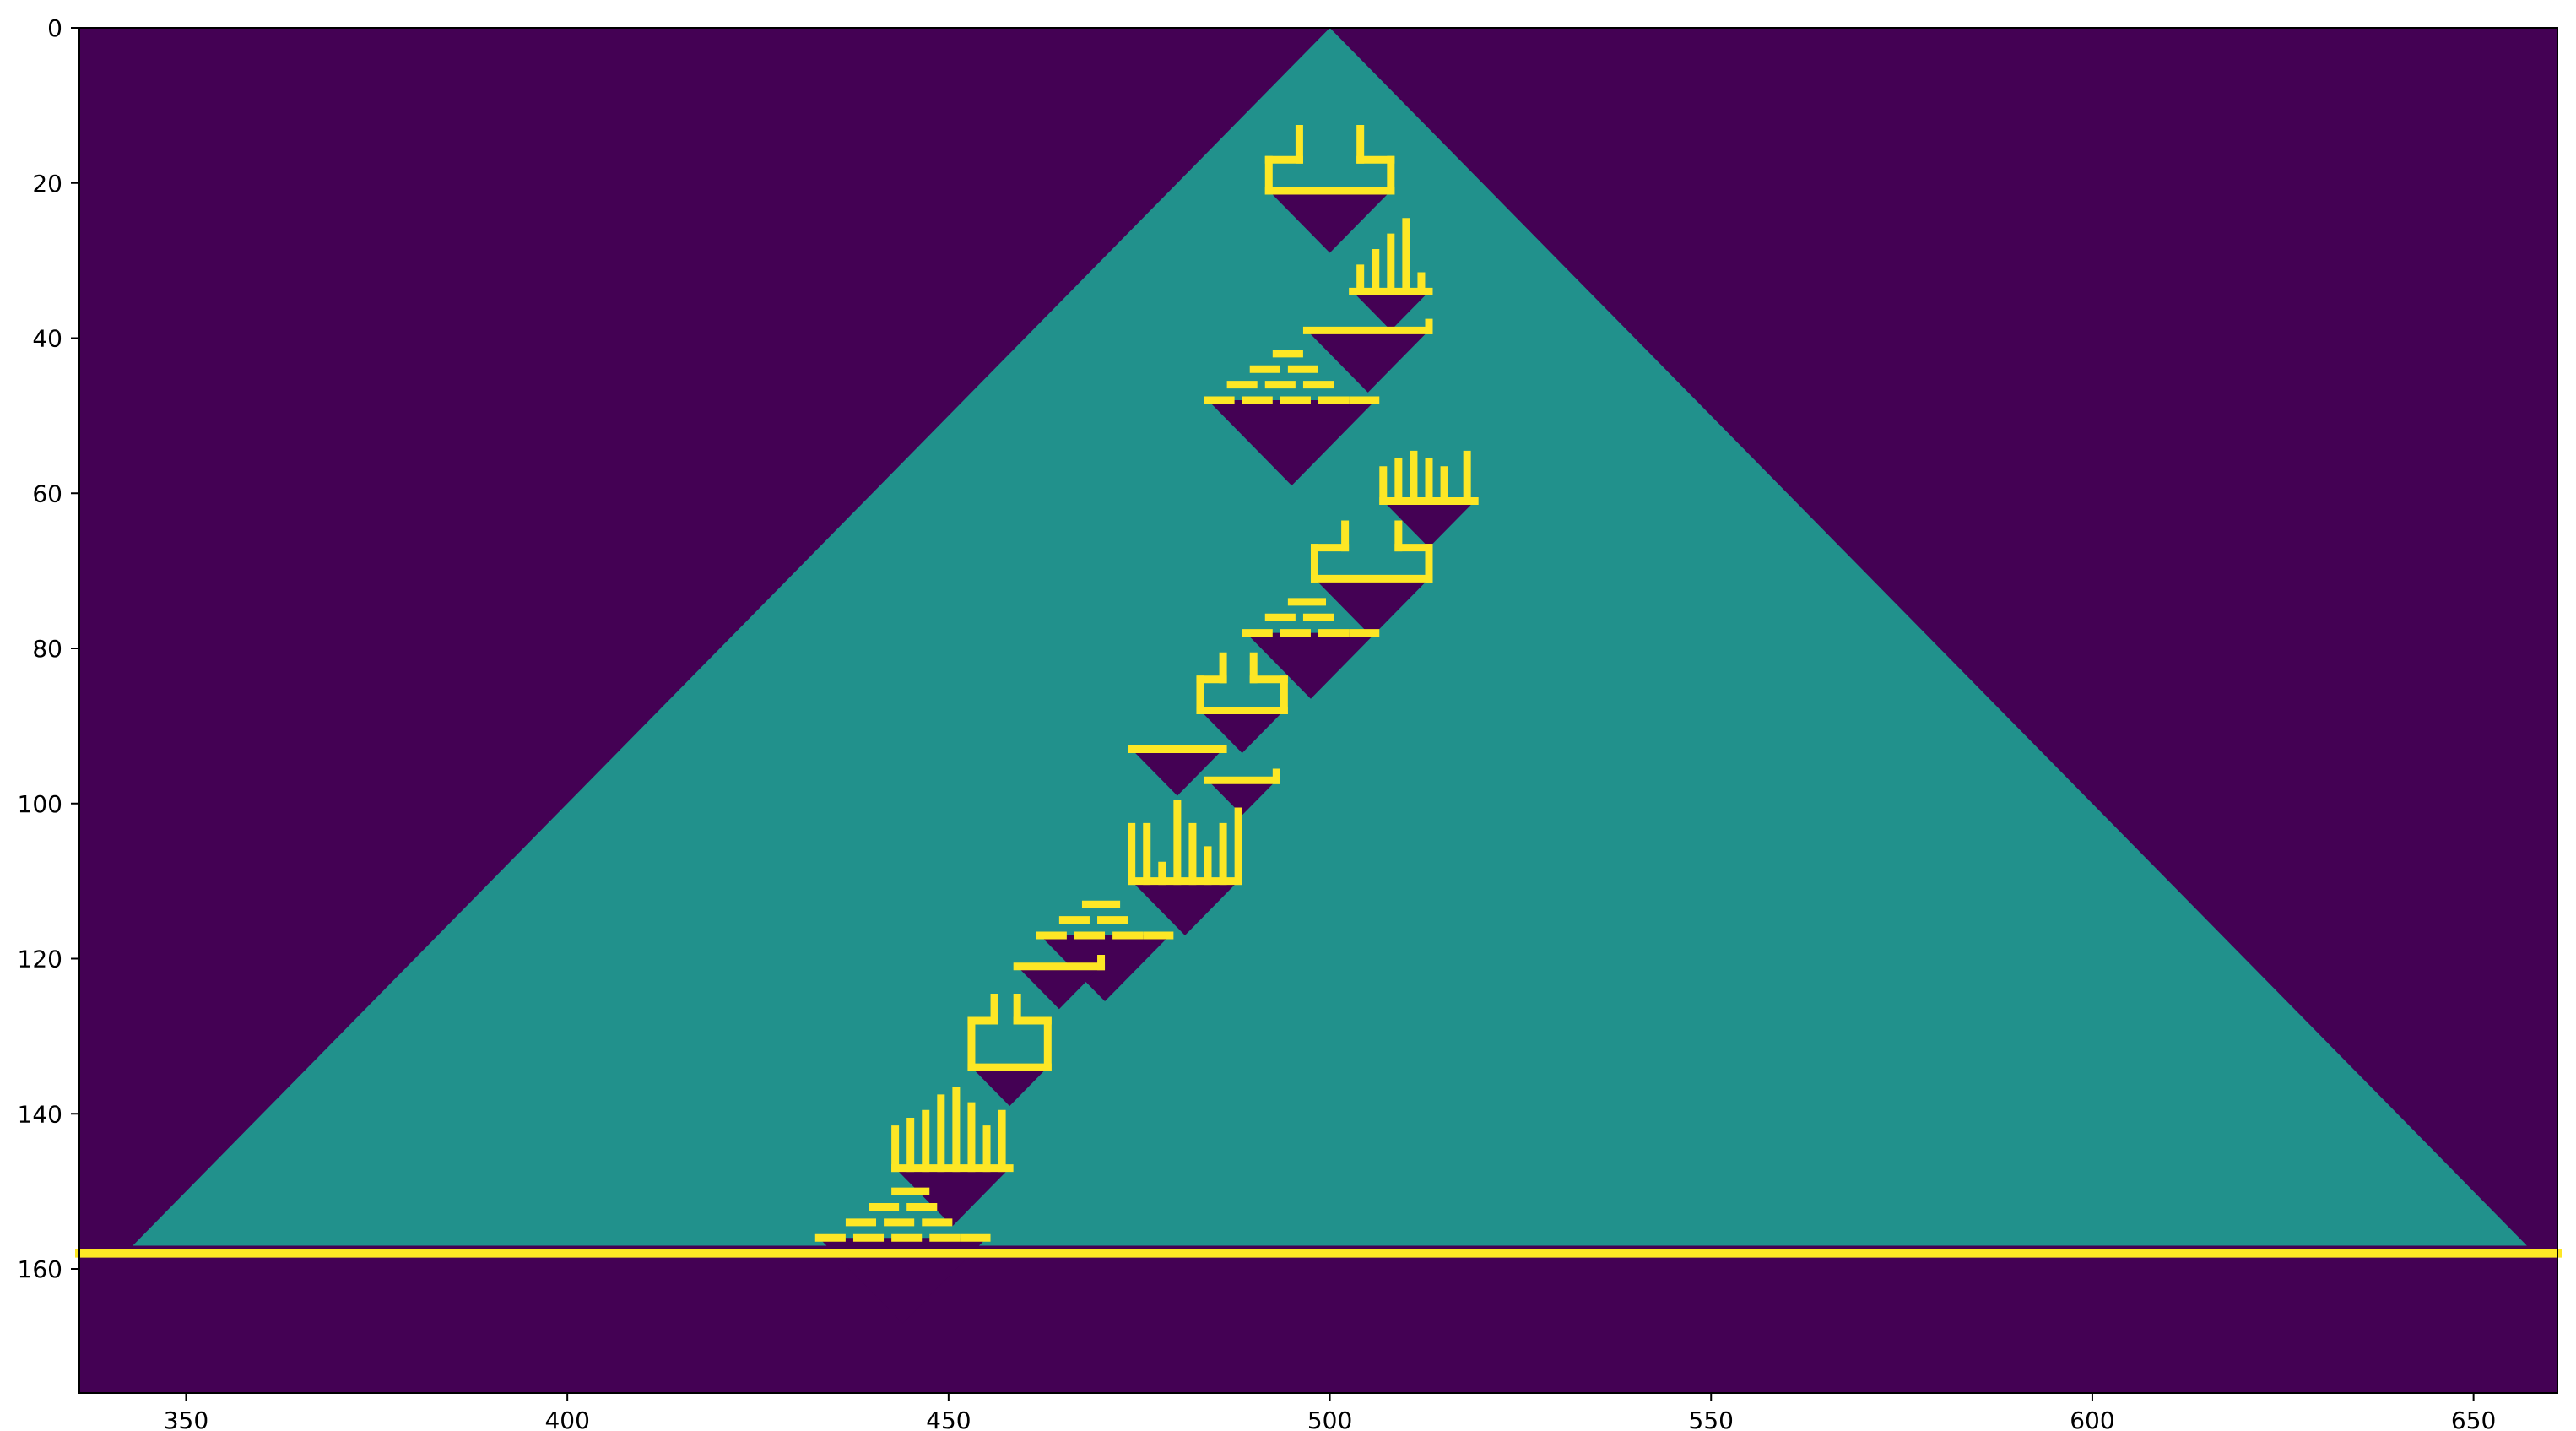 This screenshot has height=1431, width=2576. What do you see at coordinates (47, 339) in the screenshot?
I see `y-tick-label: 40` at bounding box center [47, 339].